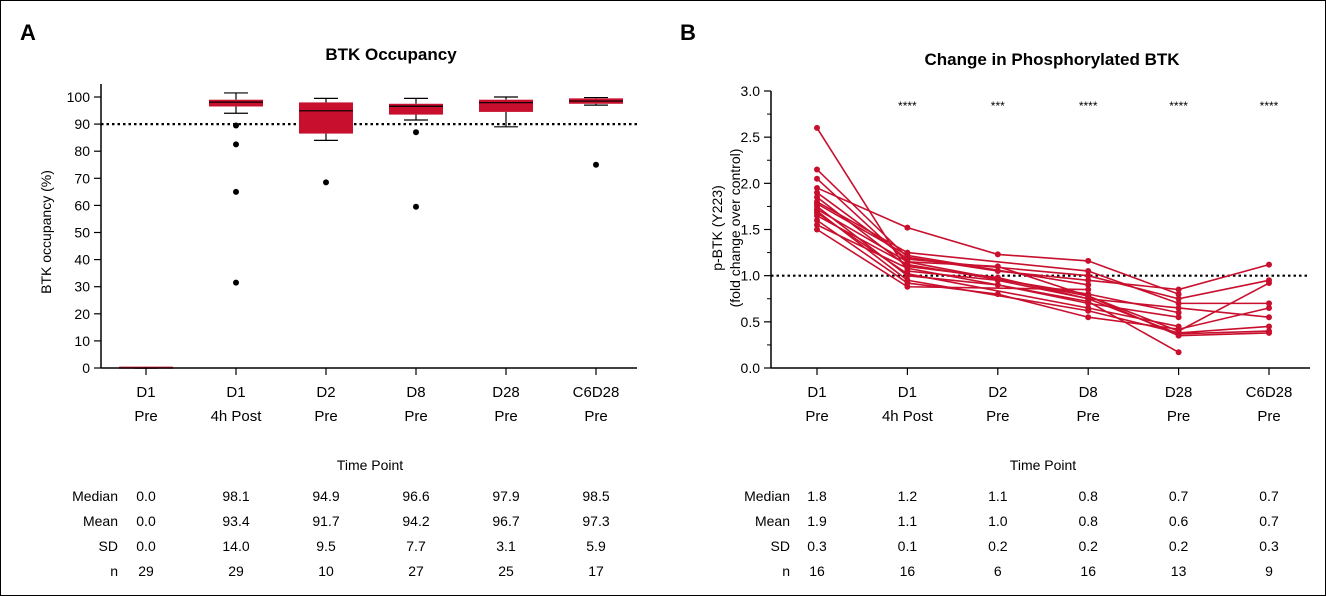 This screenshot has width=1326, height=596. I want to click on y-tick-label: 2.5, so click(751, 137).